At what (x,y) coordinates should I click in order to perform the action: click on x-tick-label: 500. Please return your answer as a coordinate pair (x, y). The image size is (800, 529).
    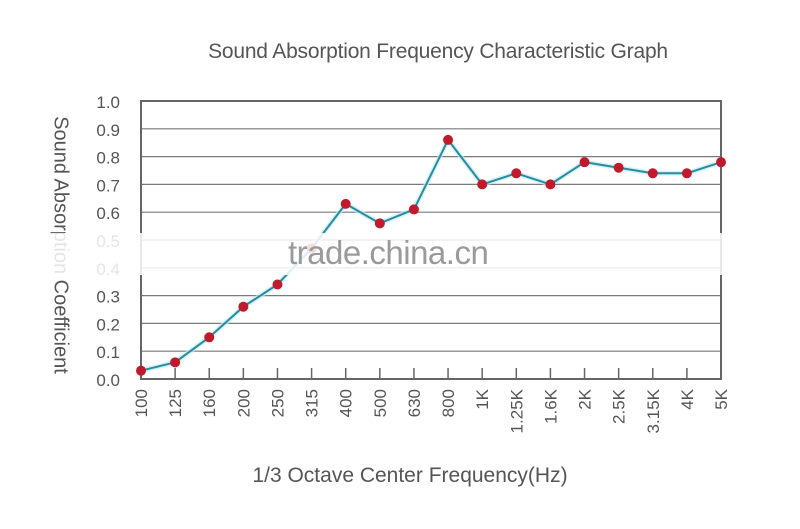
    Looking at the image, I should click on (380, 403).